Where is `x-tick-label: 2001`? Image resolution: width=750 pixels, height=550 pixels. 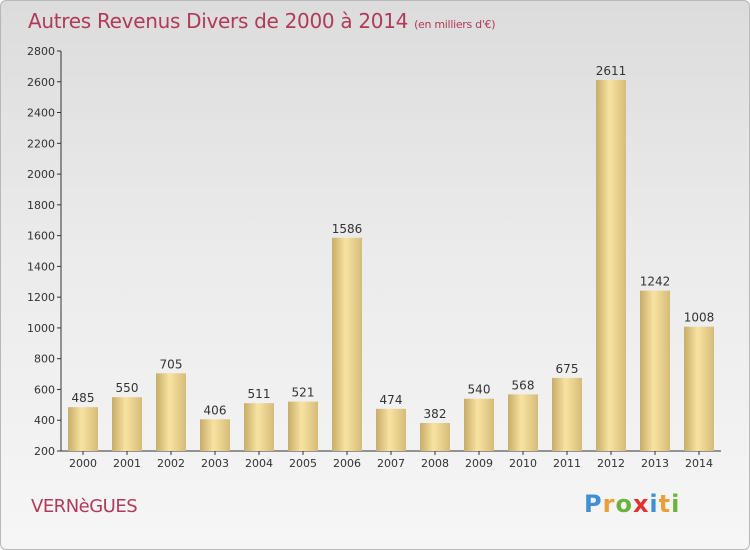
x-tick-label: 2001 is located at coordinates (127, 463).